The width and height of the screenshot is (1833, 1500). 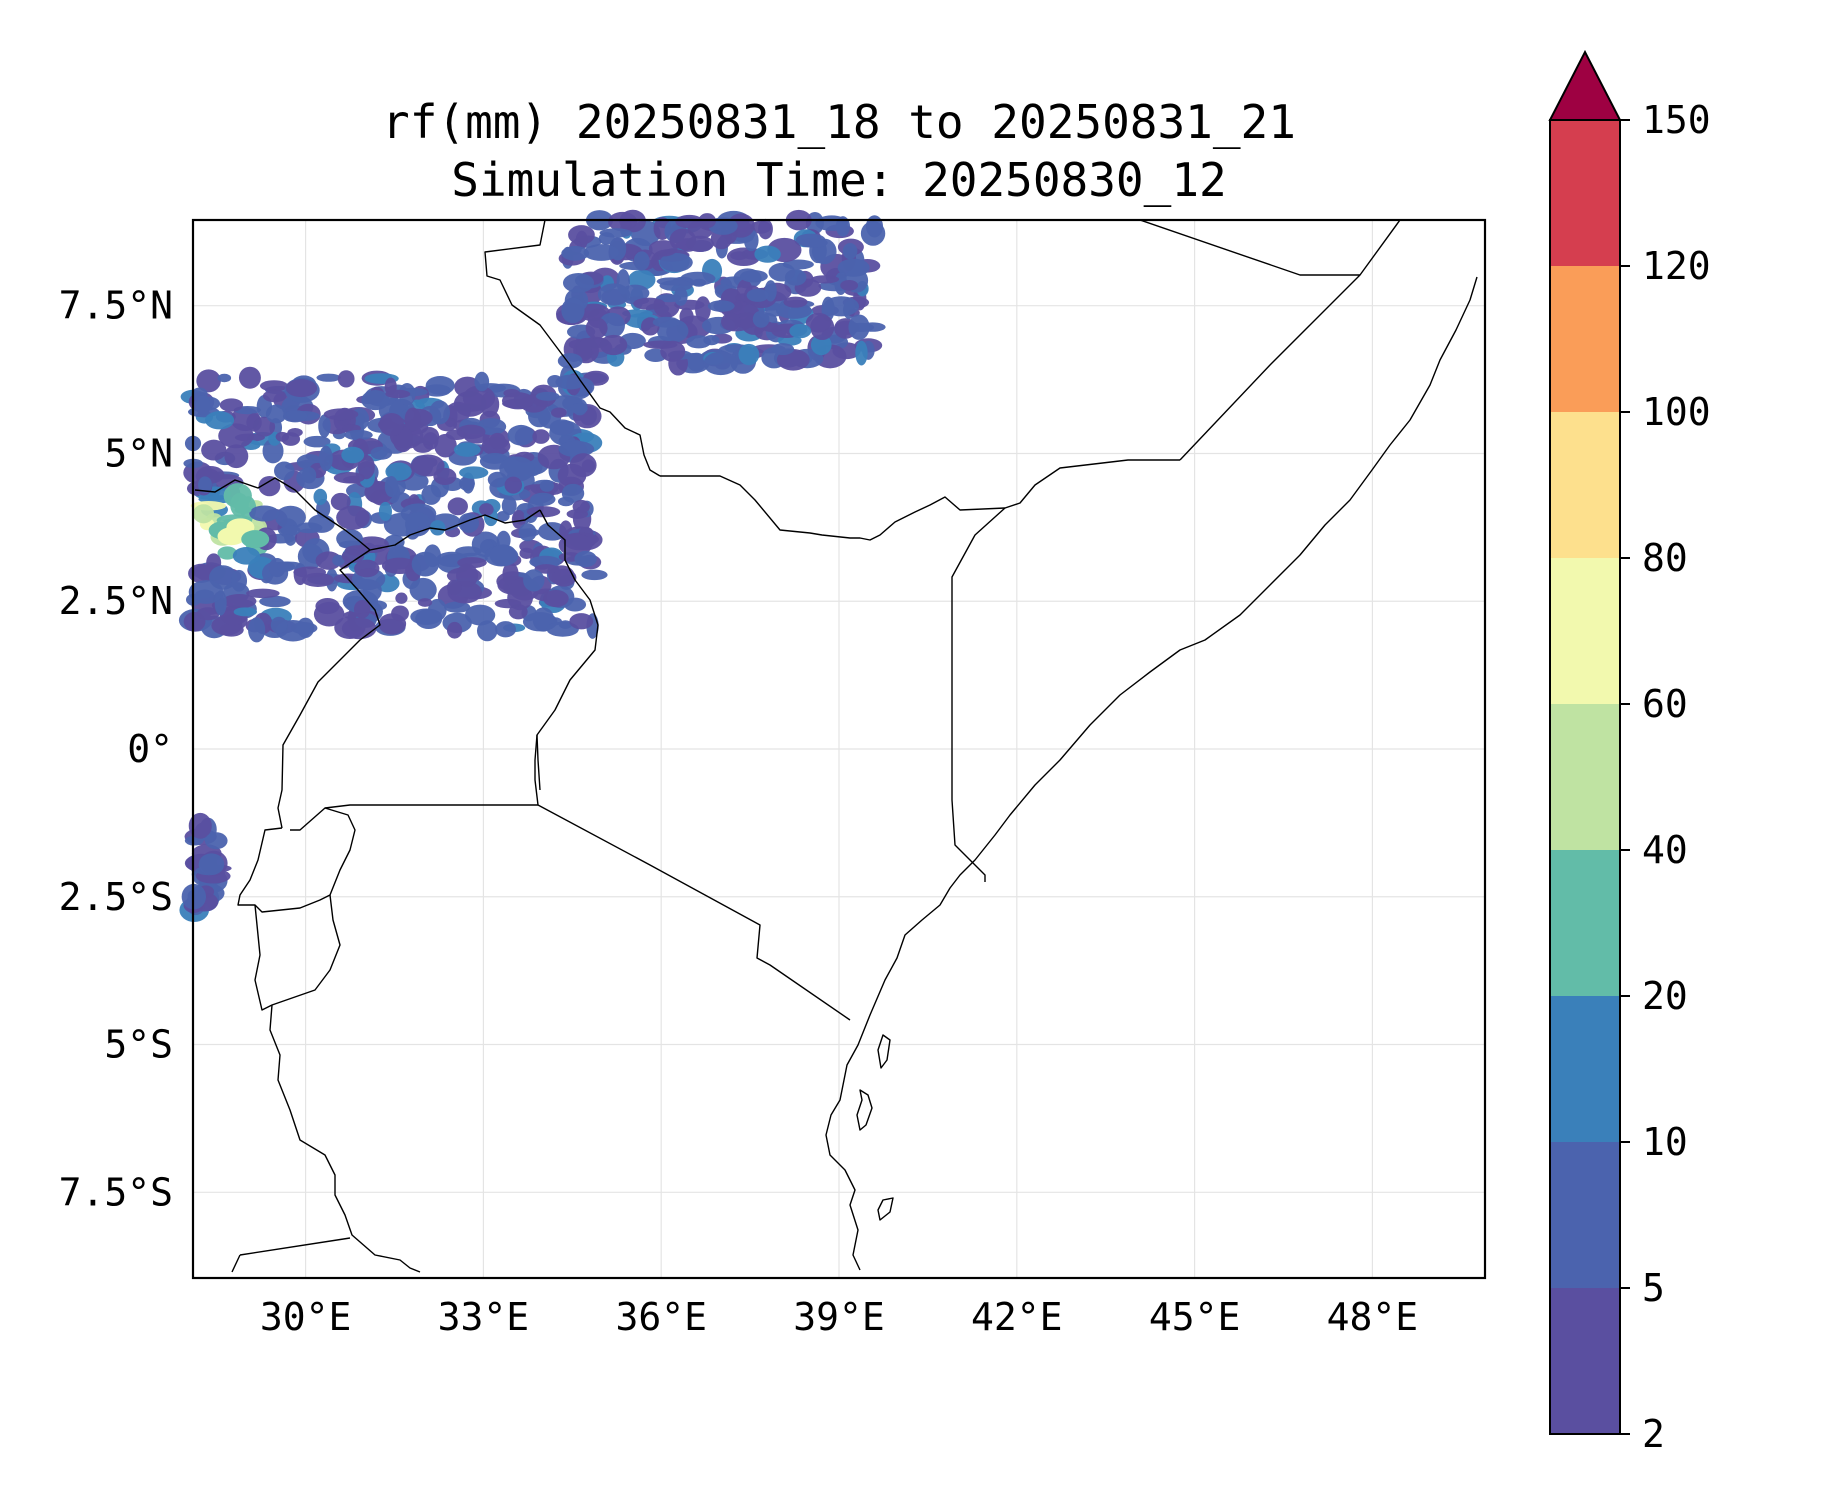 I want to click on border-uganda-drc, so click(x=329, y=689).